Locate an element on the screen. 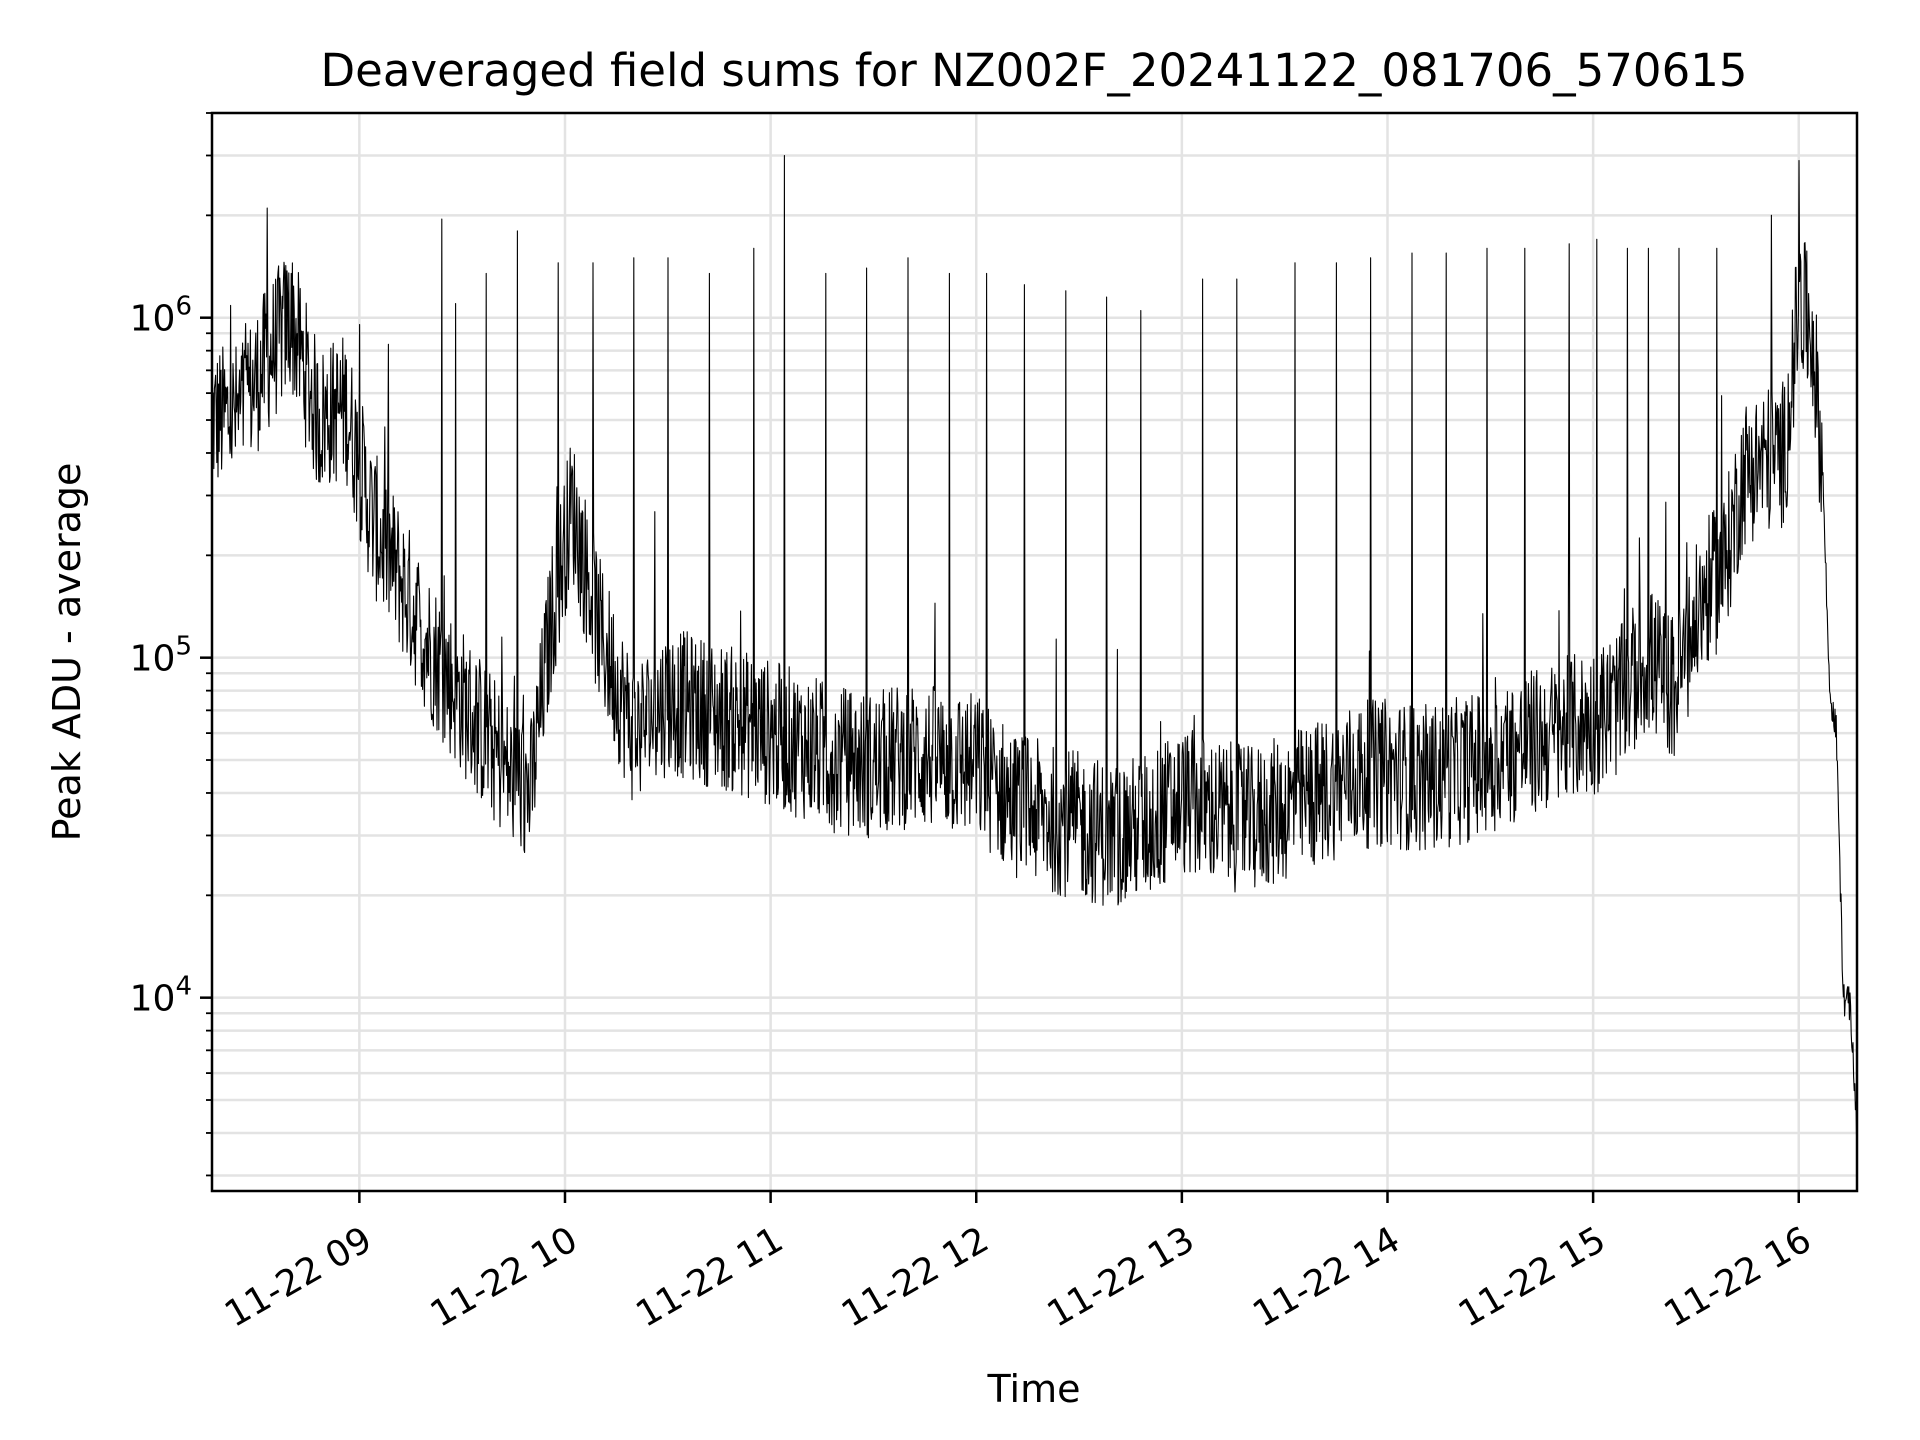 The image size is (1920, 1440). y-tick-label: 10⁴ is located at coordinates (161, 996).